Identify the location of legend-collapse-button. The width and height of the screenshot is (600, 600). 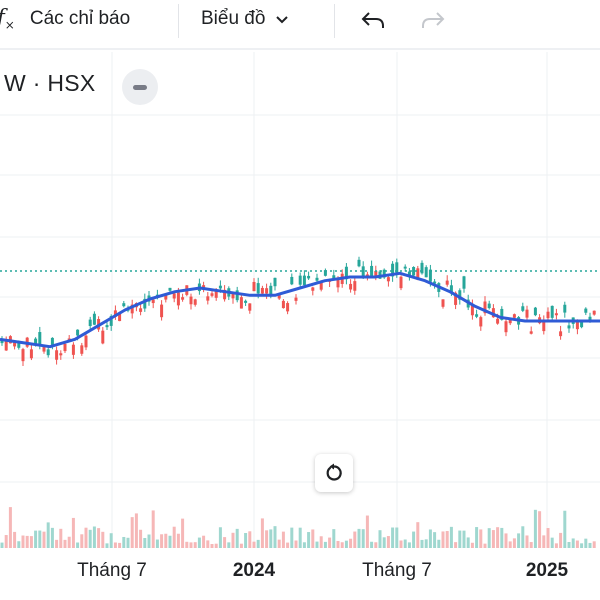
(140, 87).